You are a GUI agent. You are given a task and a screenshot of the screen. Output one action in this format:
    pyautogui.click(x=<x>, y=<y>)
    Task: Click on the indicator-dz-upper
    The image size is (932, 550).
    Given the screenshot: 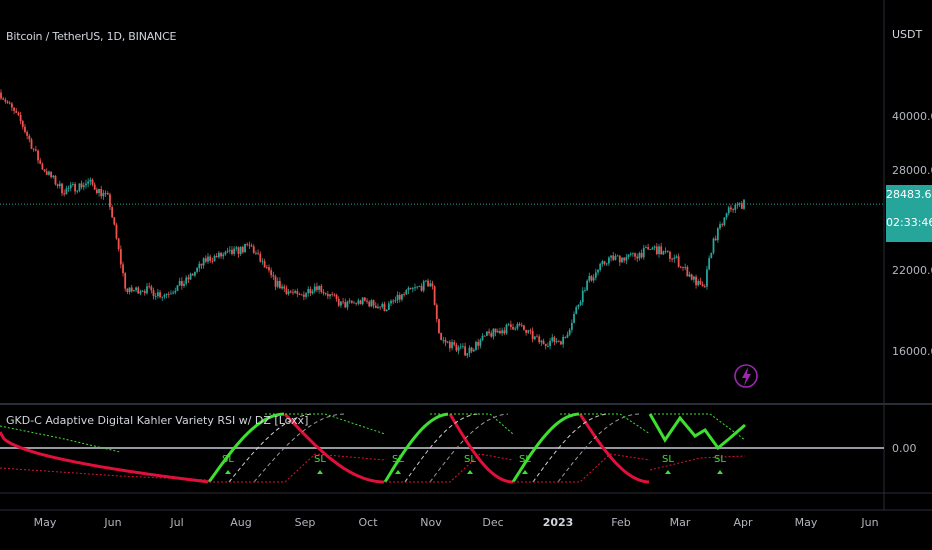 What is the action you would take?
    pyautogui.click(x=325, y=424)
    